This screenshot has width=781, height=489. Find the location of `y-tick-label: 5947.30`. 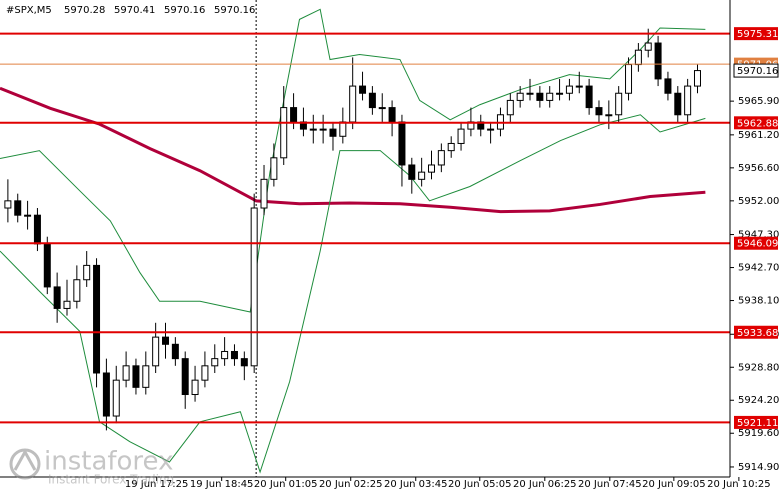

y-tick-label: 5947.30 is located at coordinates (758, 235).